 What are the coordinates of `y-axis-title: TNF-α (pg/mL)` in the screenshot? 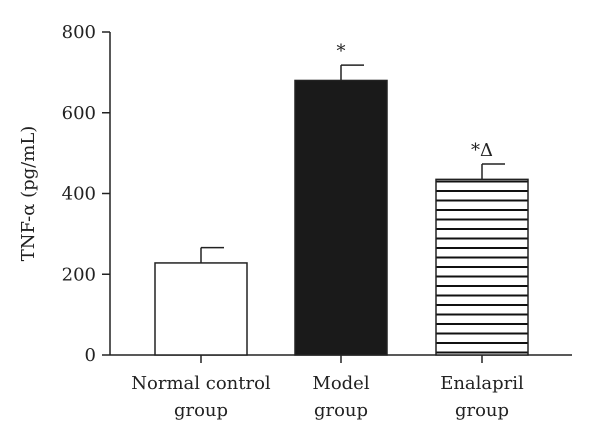 It's located at (28, 194).